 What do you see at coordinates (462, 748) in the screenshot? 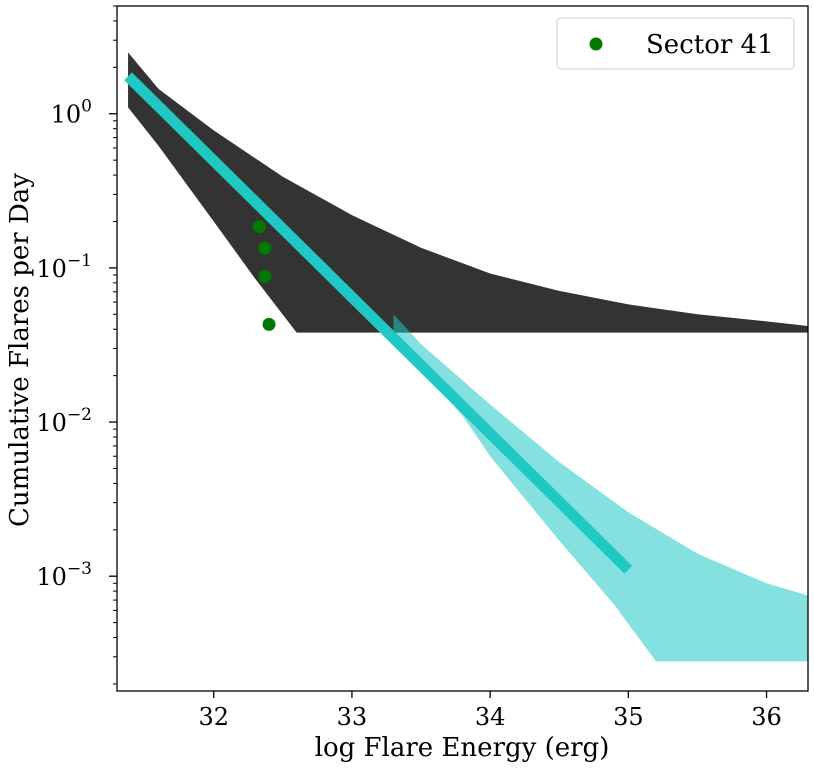
I see `x-axis-label: log Flare Energy (erg)` at bounding box center [462, 748].